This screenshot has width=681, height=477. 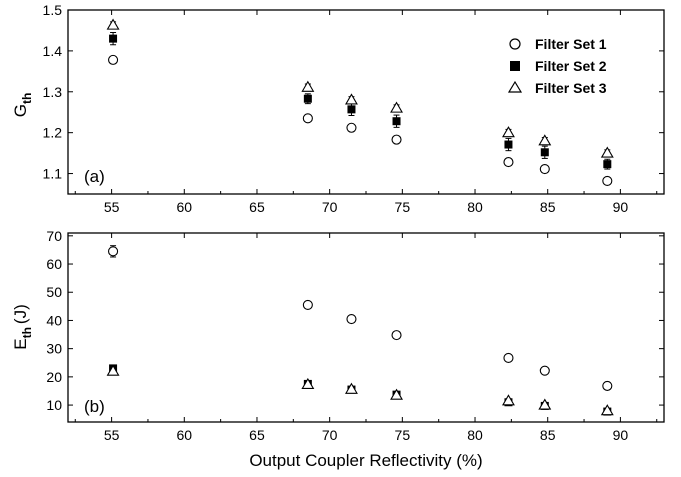 I want to click on y-tick-label: 30, so click(x=54, y=349).